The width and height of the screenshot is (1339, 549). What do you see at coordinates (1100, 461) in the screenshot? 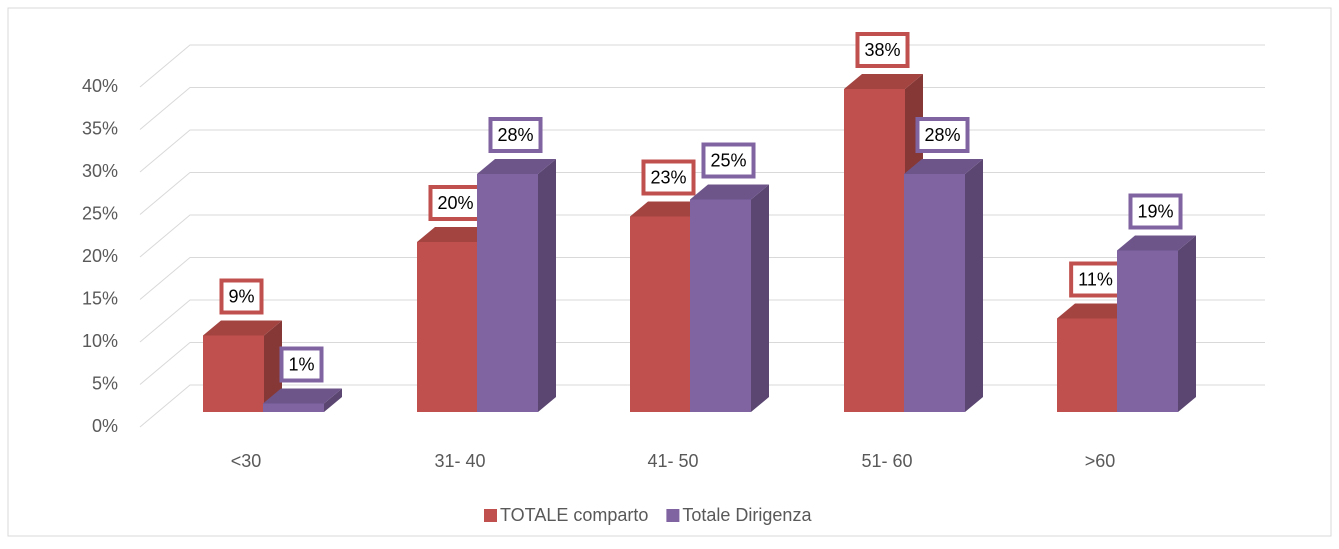
I see `x-tick-label: >60` at bounding box center [1100, 461].